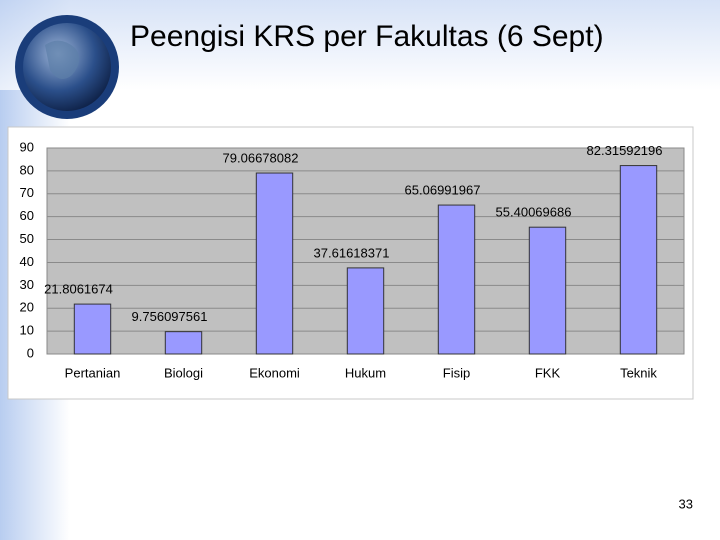 The height and width of the screenshot is (540, 720). I want to click on data-label: 55.40069686, so click(534, 212).